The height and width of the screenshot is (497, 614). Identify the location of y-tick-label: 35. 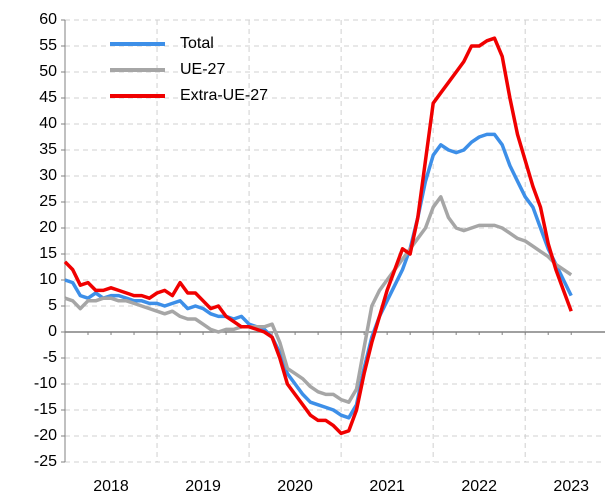
(48, 149).